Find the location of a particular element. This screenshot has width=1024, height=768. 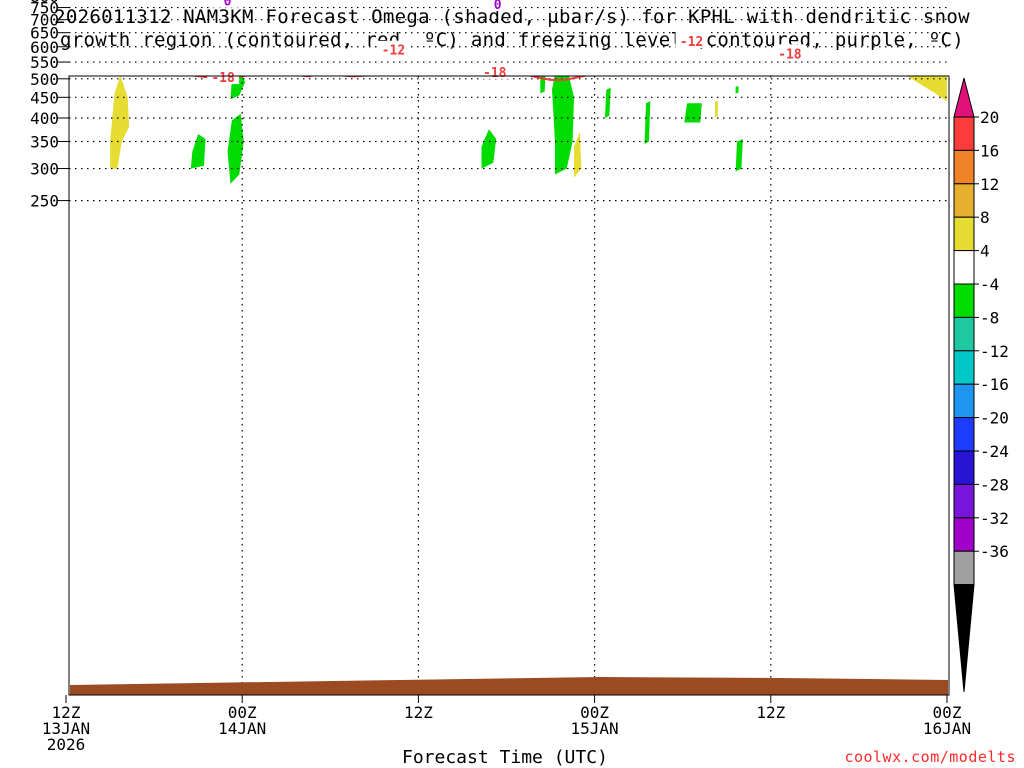

colorbar-label: 16 is located at coordinates (989, 150).